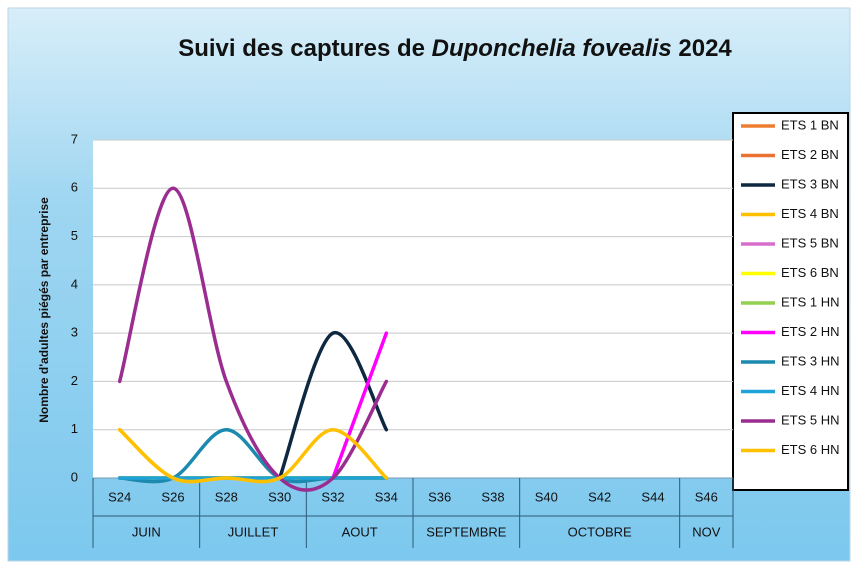  Describe the element at coordinates (74, 283) in the screenshot. I see `y-tick-label: 4` at that location.